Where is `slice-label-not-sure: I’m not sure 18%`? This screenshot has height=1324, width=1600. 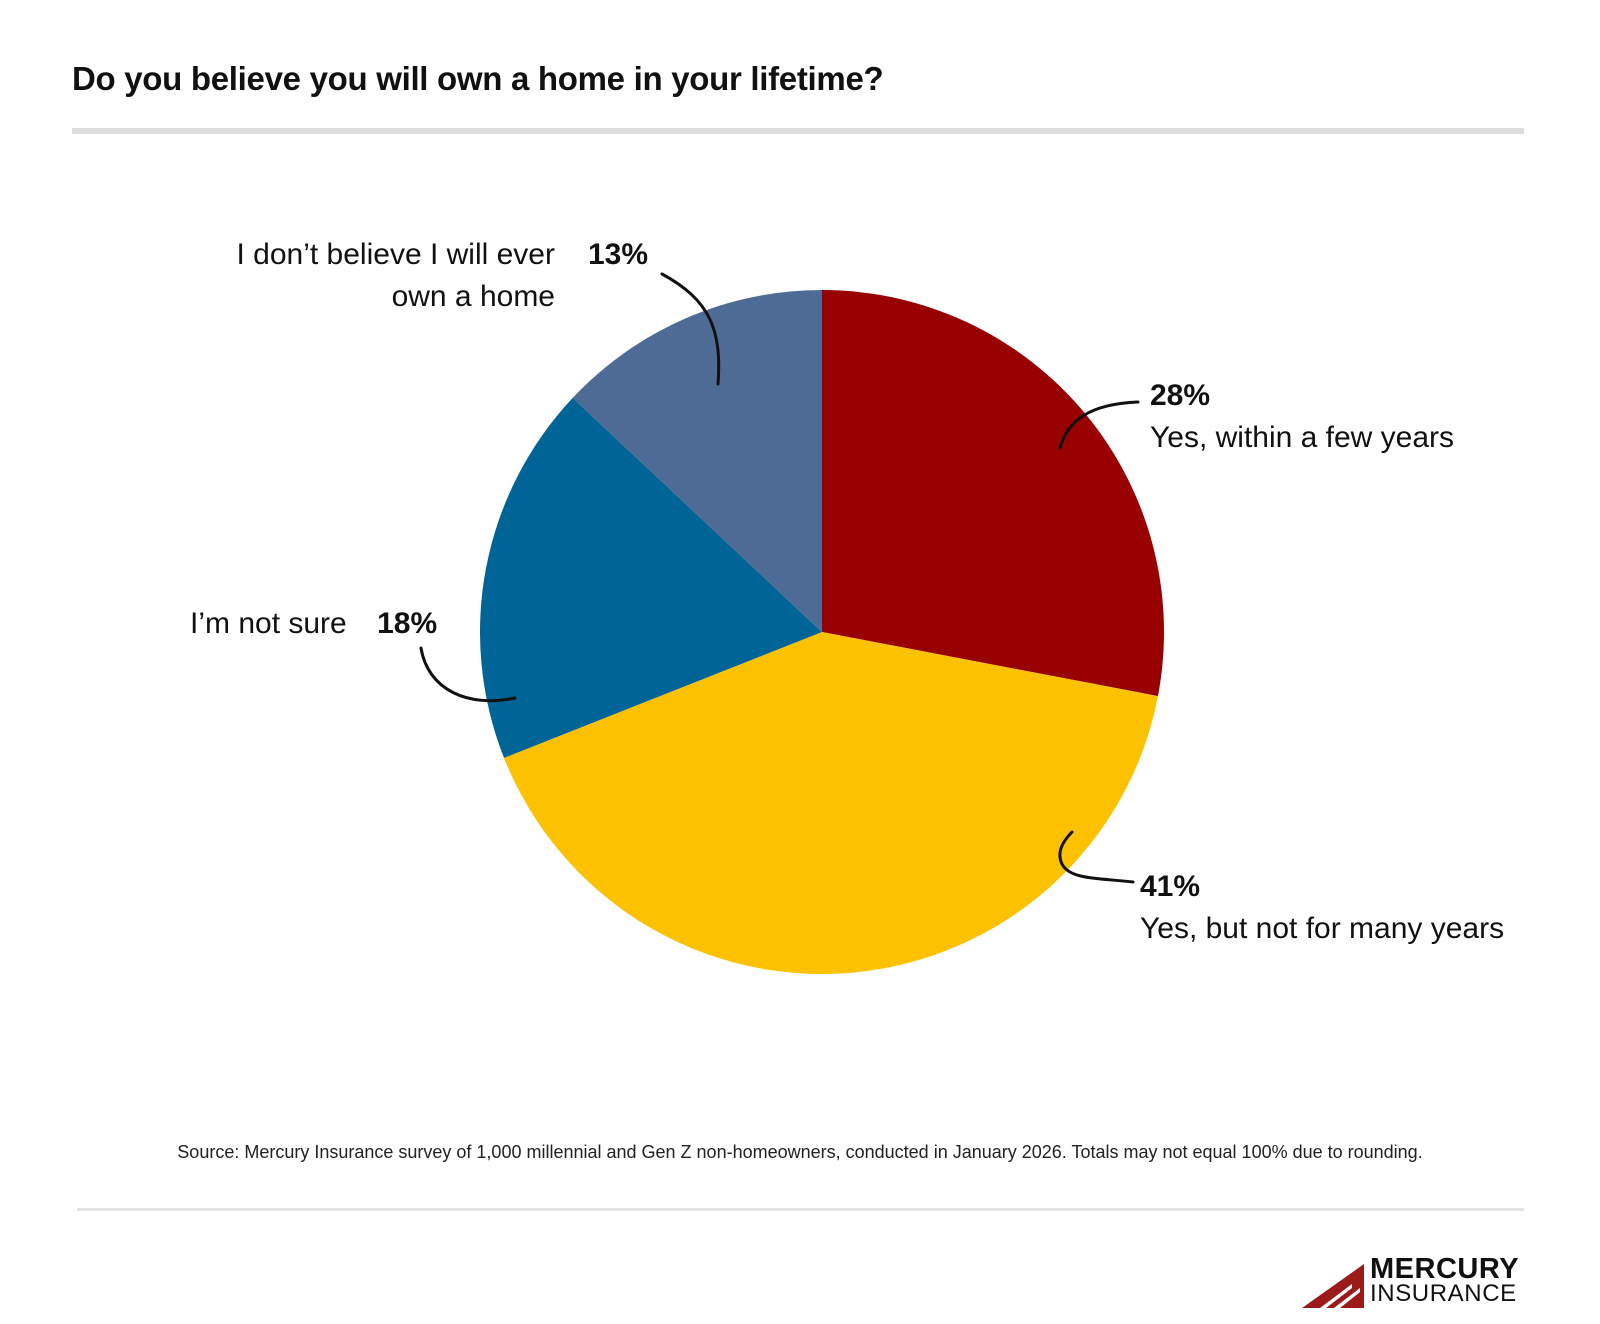
slice-label-not-sure: I’m not sure 18% is located at coordinates (313, 624).